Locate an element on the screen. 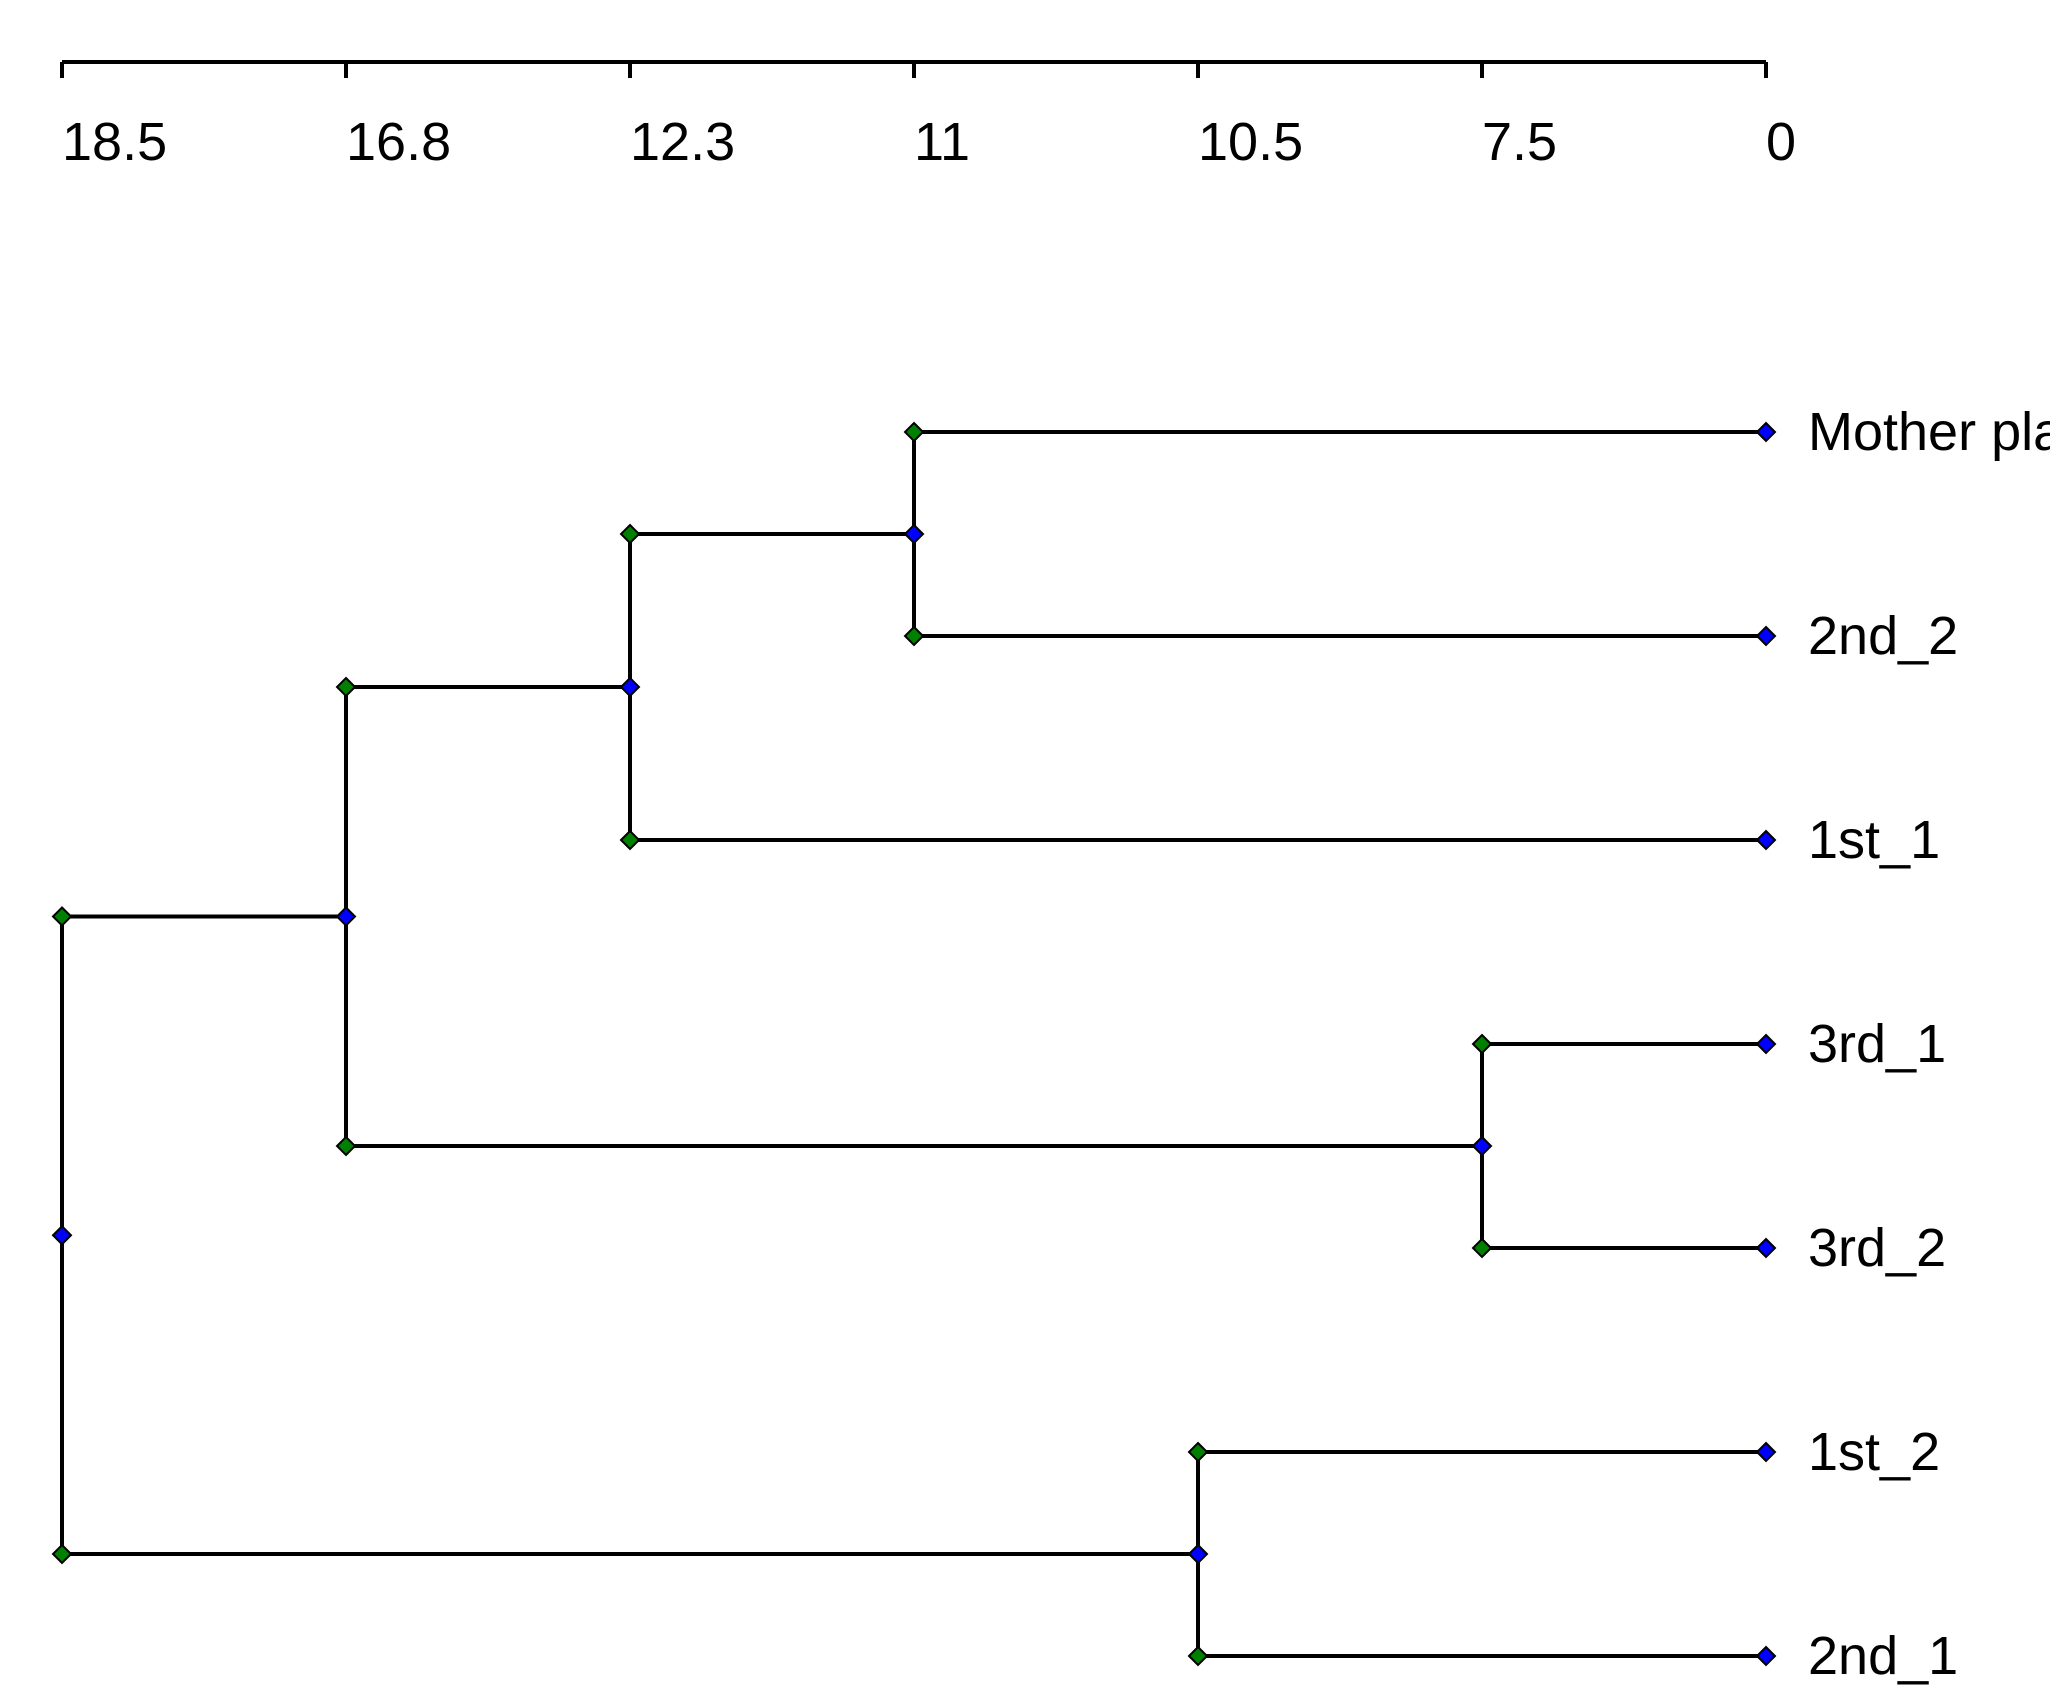 The image size is (2050, 1700). leaf-label: 2nd_2 is located at coordinates (1883, 636).